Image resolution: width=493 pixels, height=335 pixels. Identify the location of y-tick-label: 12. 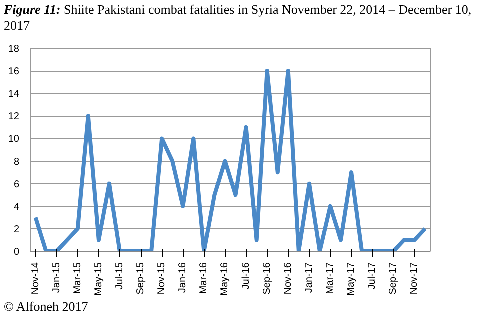
(14, 117).